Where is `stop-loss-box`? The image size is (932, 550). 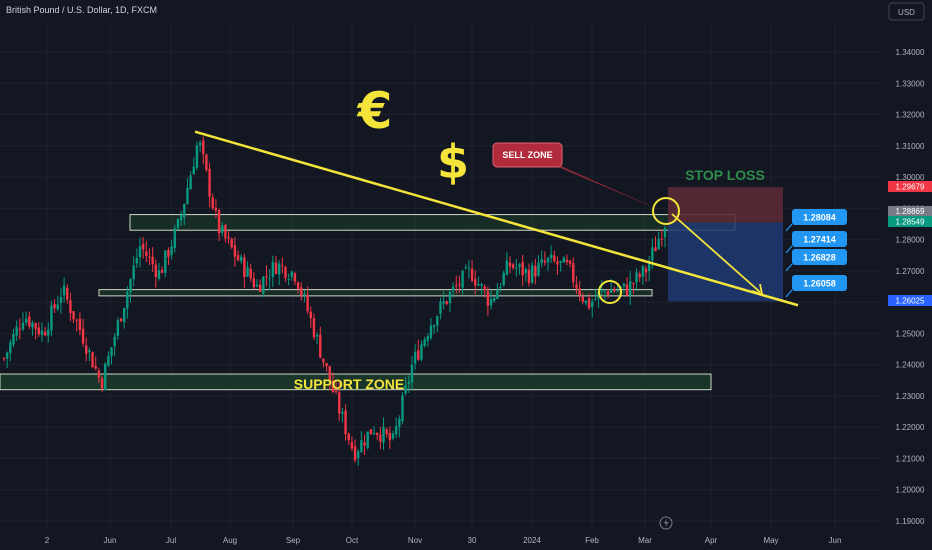
stop-loss-box is located at coordinates (725, 205).